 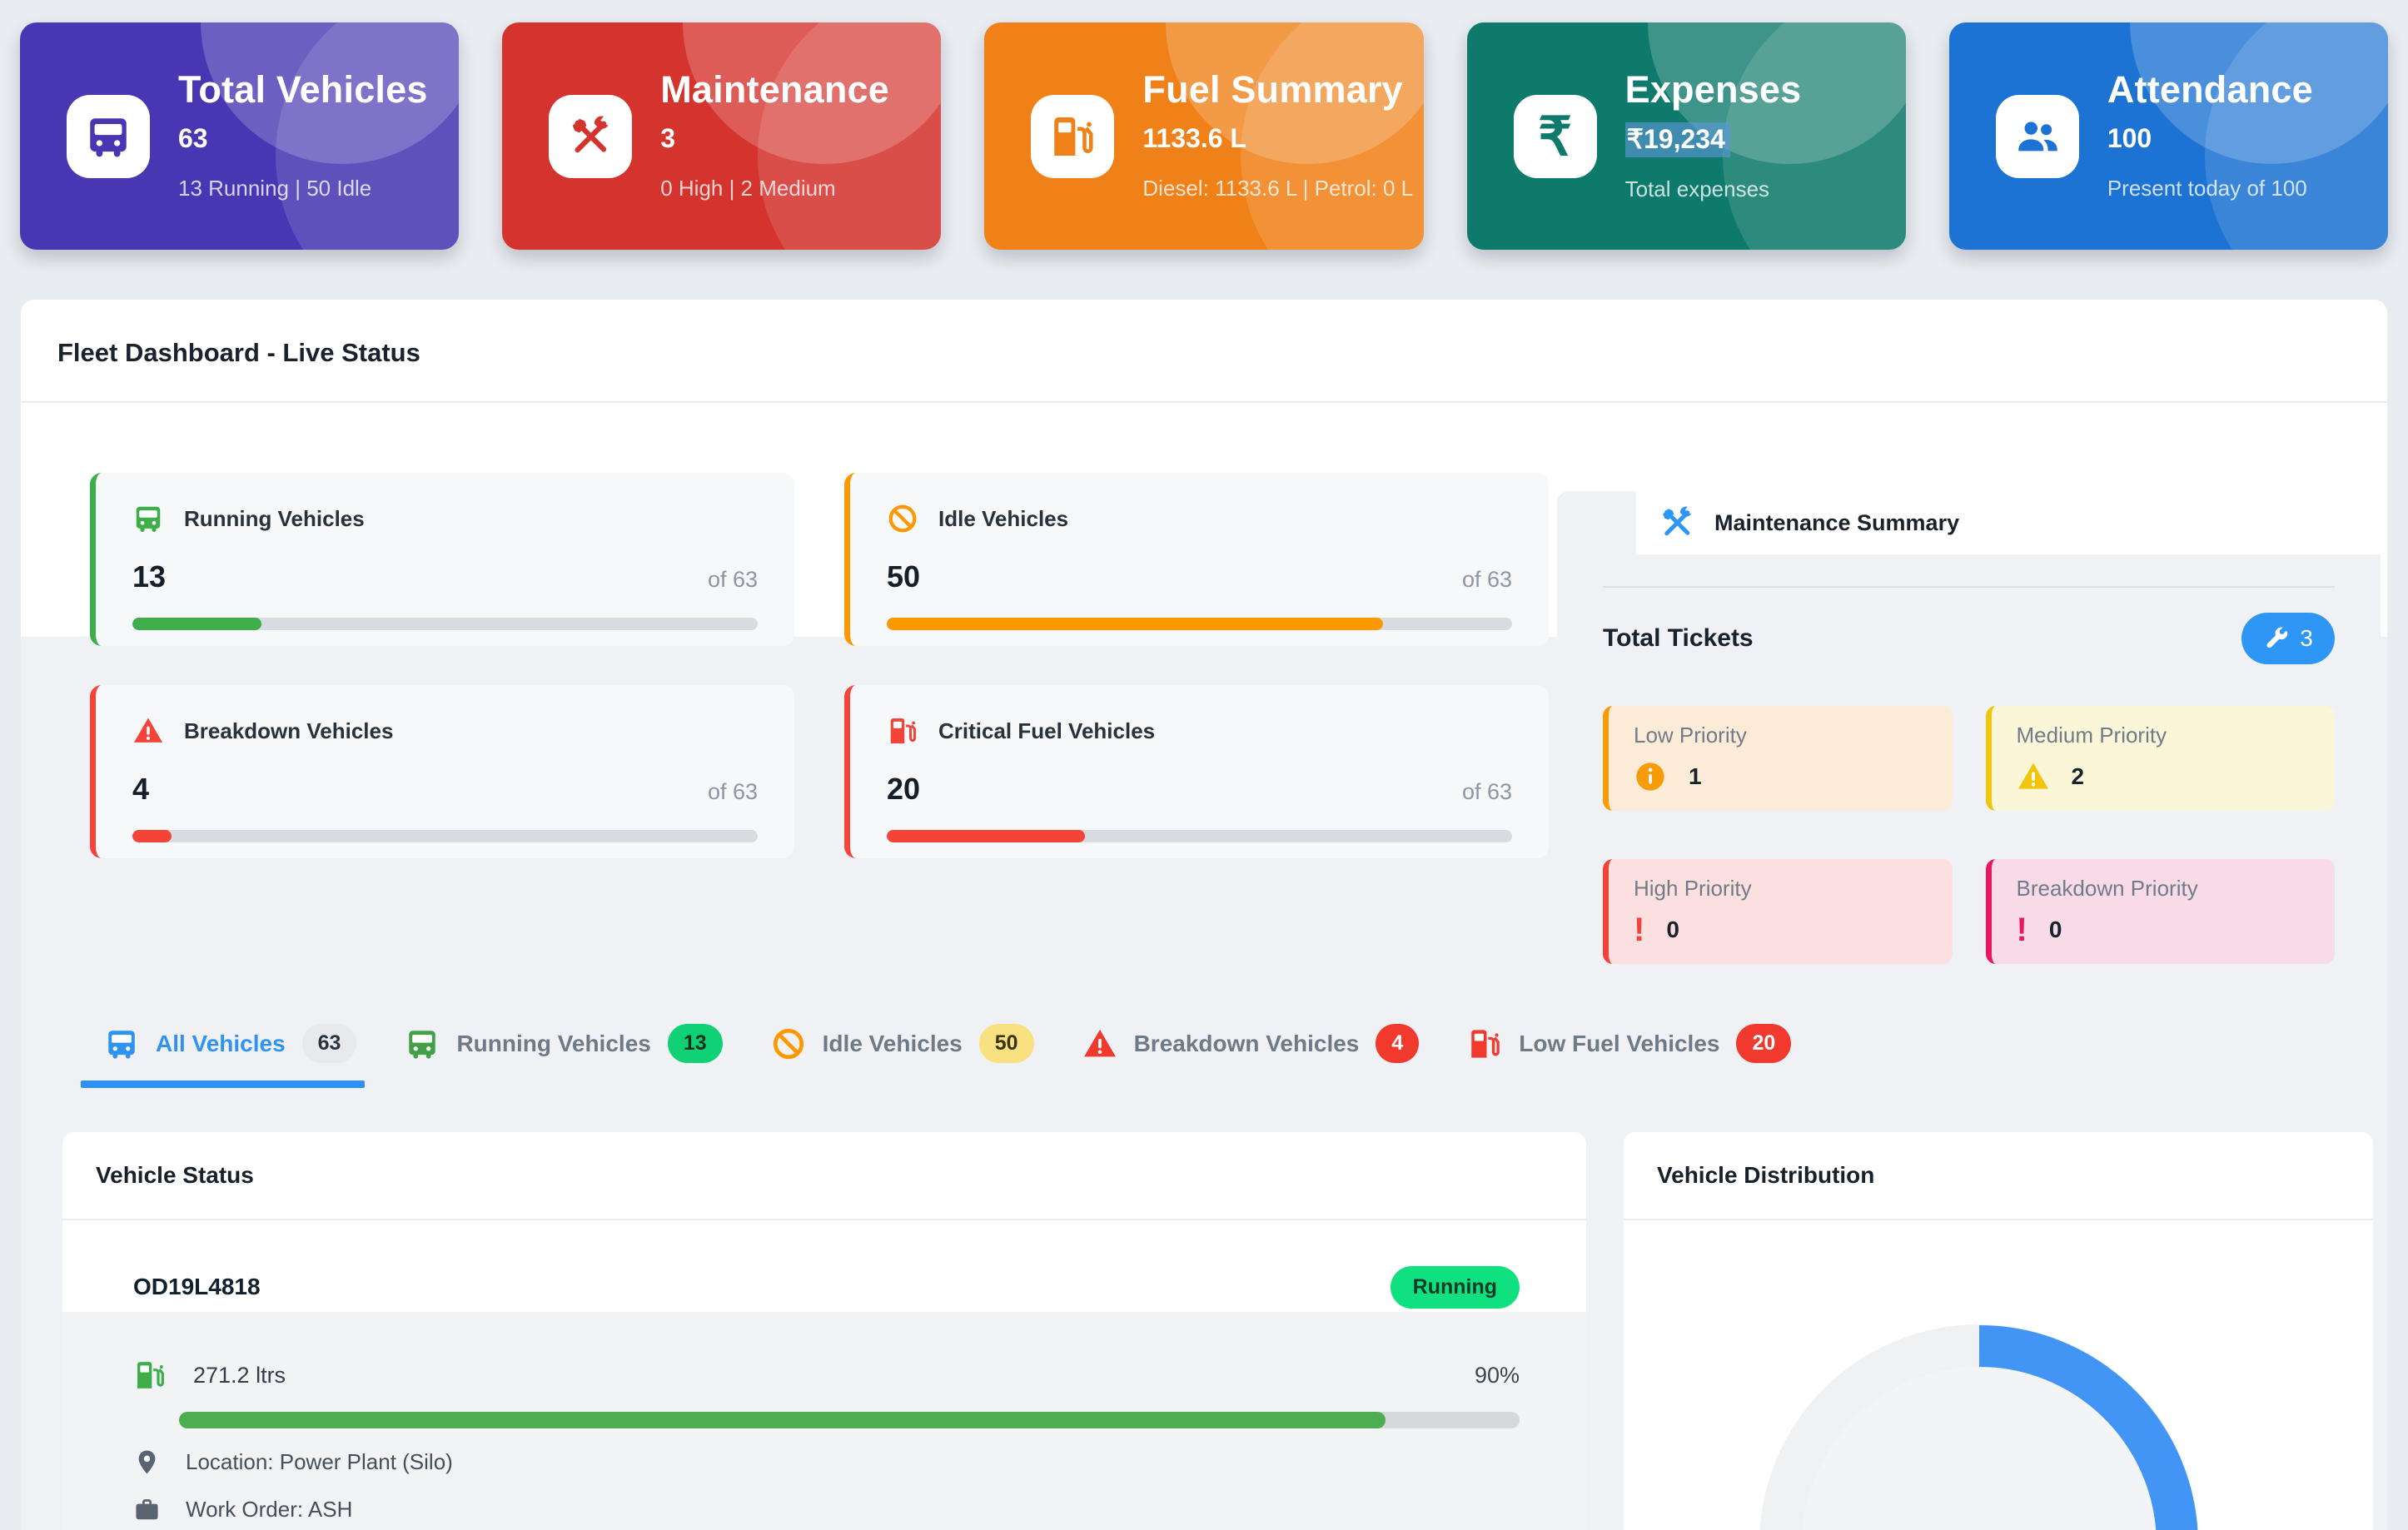 What do you see at coordinates (221, 1043) in the screenshot?
I see `tab-label: All Vehicles` at bounding box center [221, 1043].